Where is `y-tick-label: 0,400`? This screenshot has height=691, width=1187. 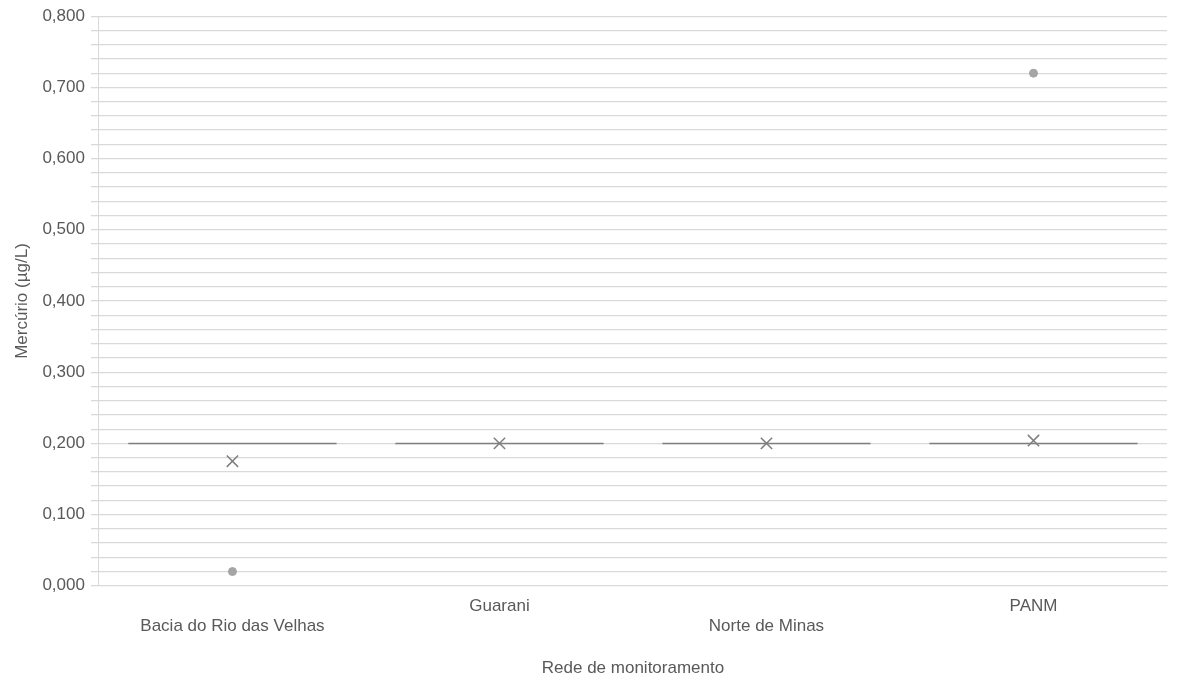
y-tick-label: 0,400 is located at coordinates (63, 300).